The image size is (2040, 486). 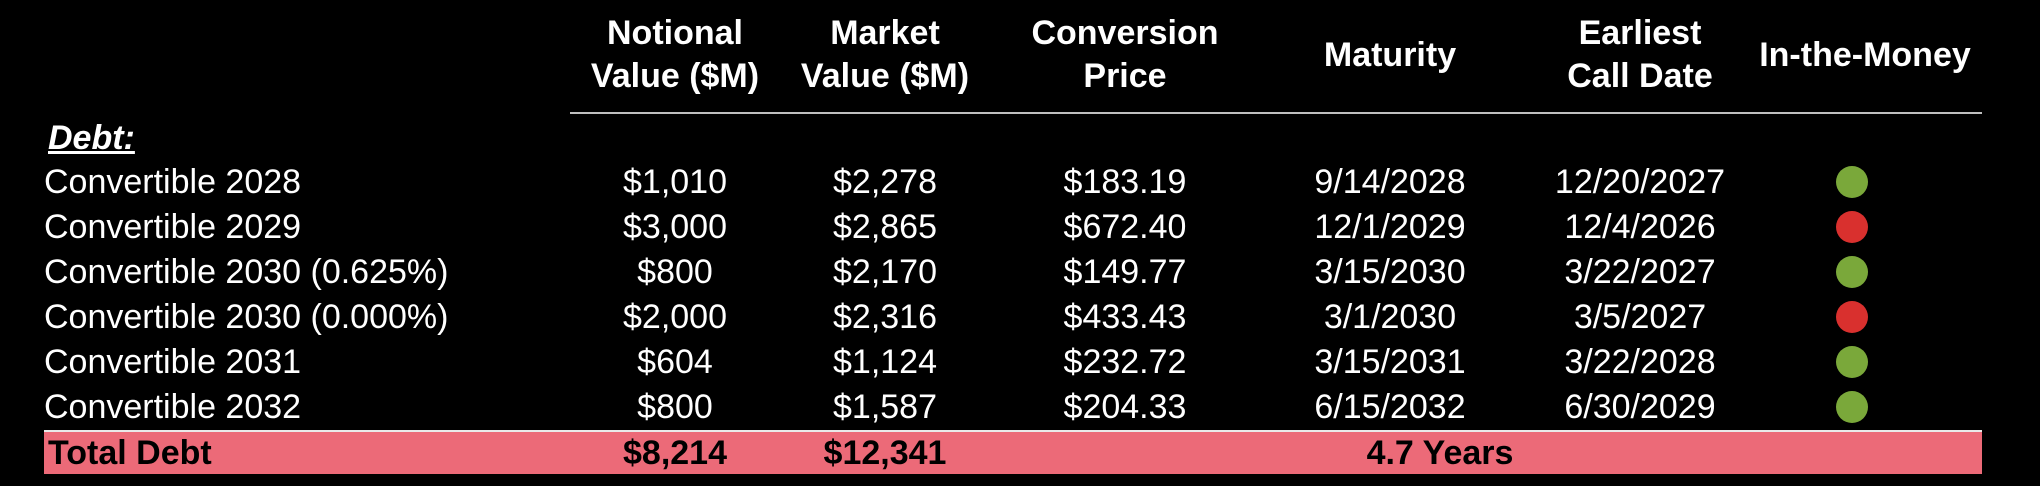 I want to click on earliest-call-date-cell: 6/30/2029, so click(x=1640, y=407).